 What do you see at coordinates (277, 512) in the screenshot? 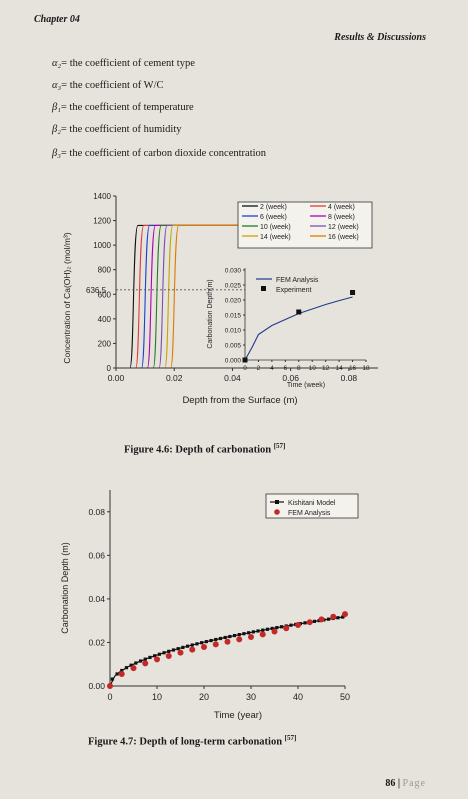
I see `legend-swatch` at bounding box center [277, 512].